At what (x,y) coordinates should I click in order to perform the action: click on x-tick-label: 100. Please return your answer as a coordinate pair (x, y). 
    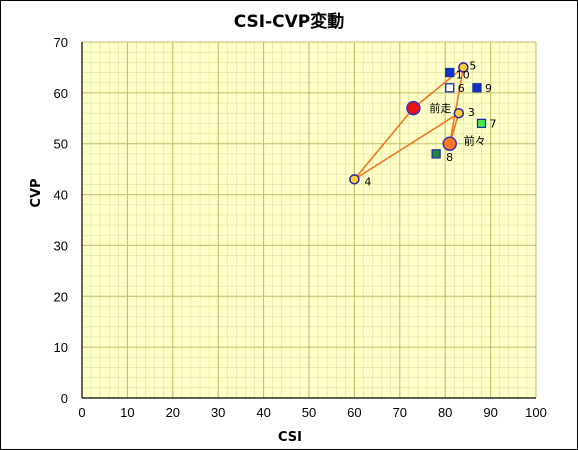
    Looking at the image, I should click on (536, 412).